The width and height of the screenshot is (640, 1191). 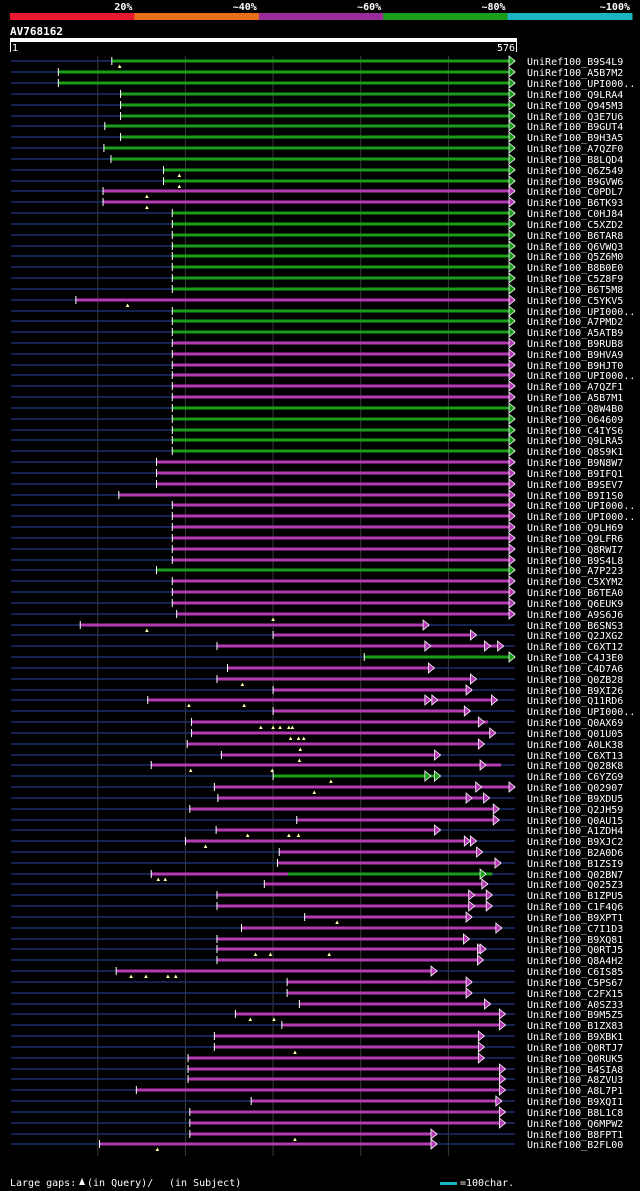 What do you see at coordinates (575, 918) in the screenshot?
I see `hit-label: UniRef100_B9XPT1` at bounding box center [575, 918].